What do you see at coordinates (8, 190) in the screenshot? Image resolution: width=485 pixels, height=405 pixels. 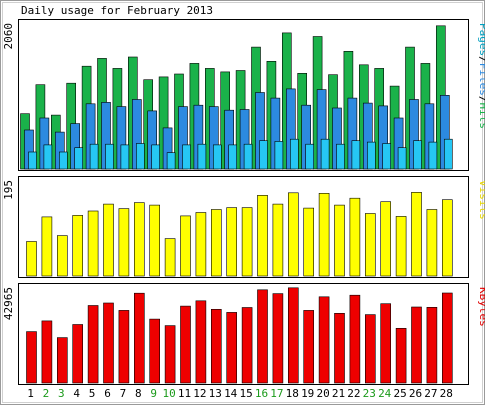 I see `panel-visits-max-label: 195` at bounding box center [8, 190].